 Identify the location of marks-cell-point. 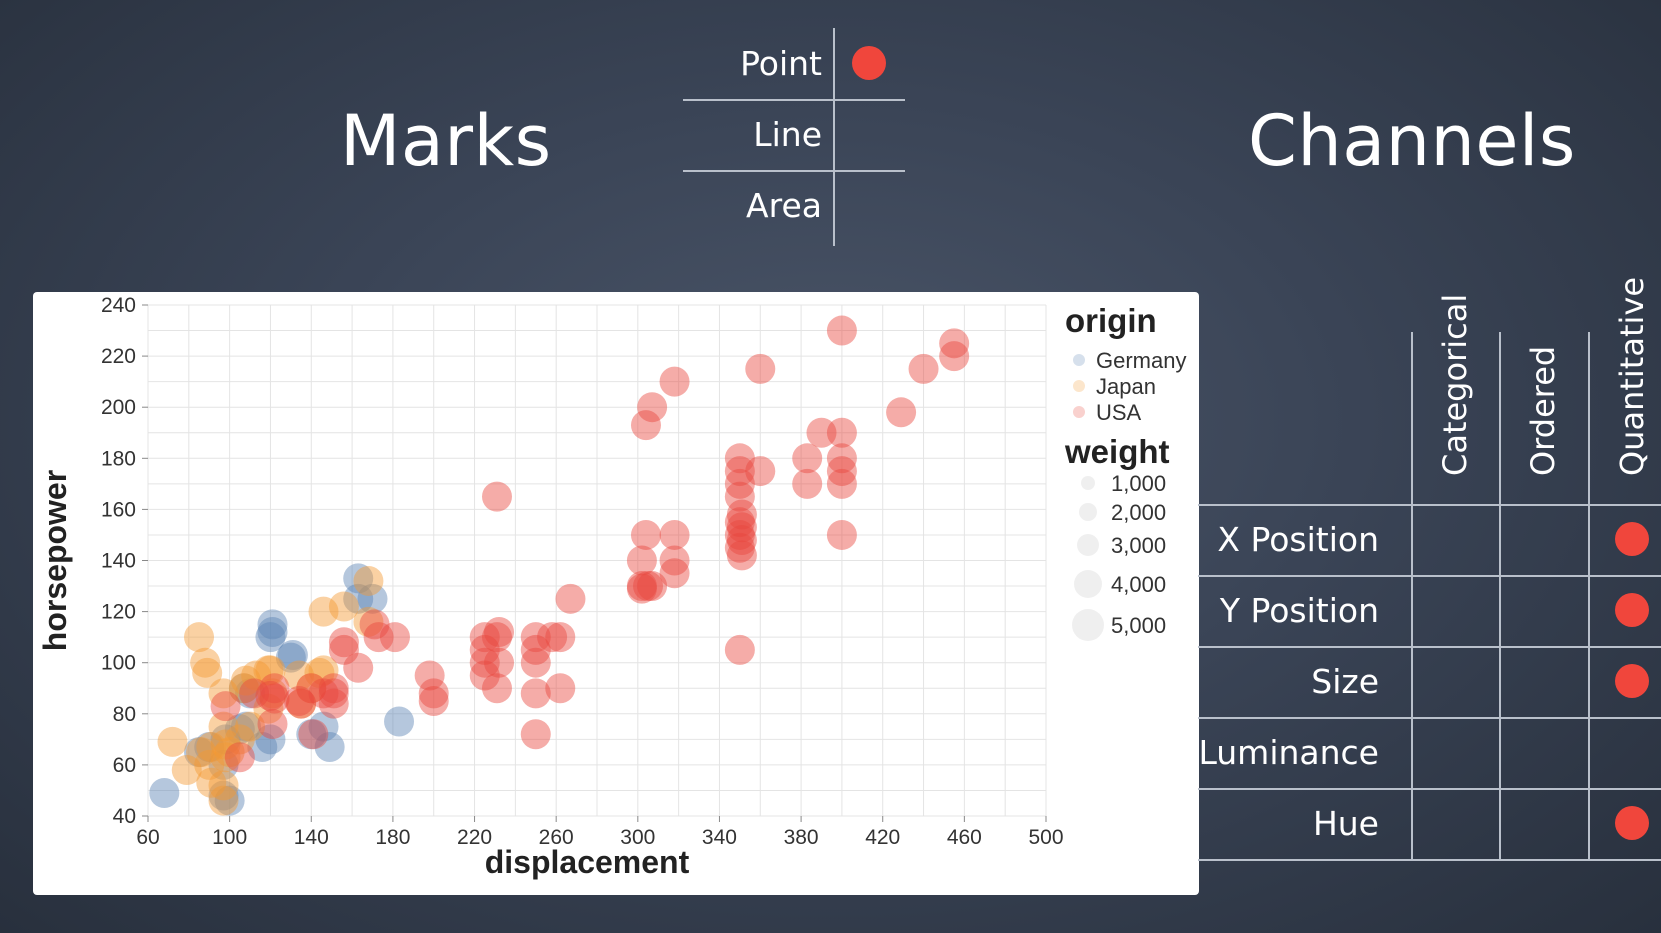
(870, 63).